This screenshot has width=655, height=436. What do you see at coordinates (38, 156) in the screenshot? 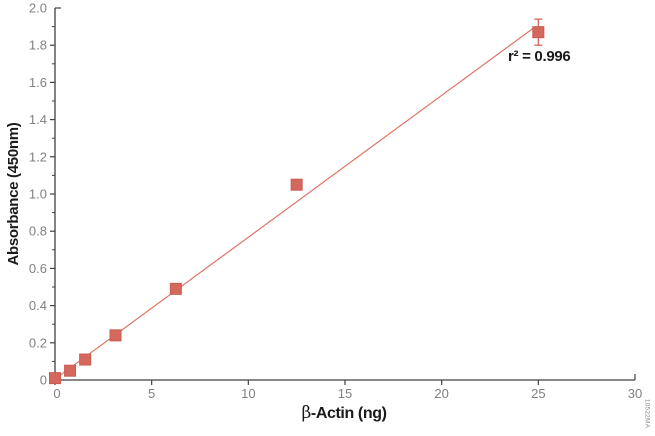
I see `y-tick-label: 1.2` at bounding box center [38, 156].